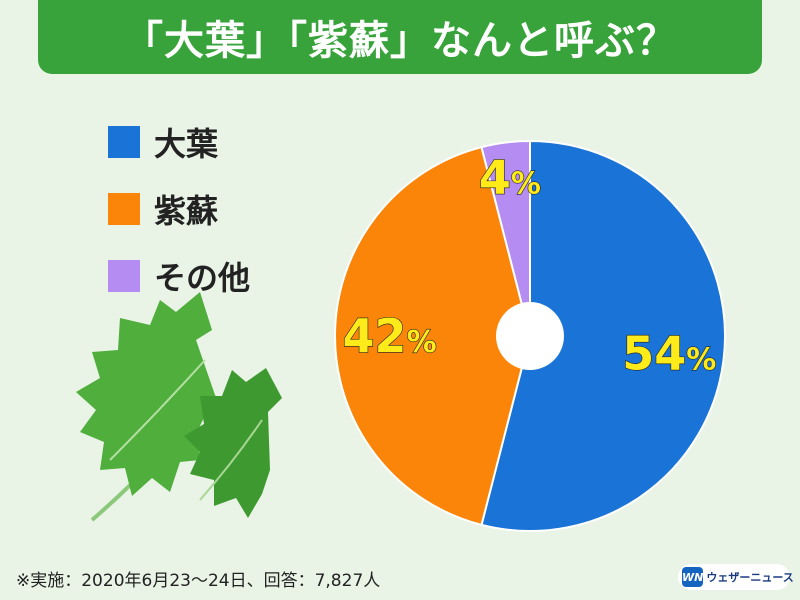  I want to click on brand-name: ウェザーニュース, so click(750, 577).